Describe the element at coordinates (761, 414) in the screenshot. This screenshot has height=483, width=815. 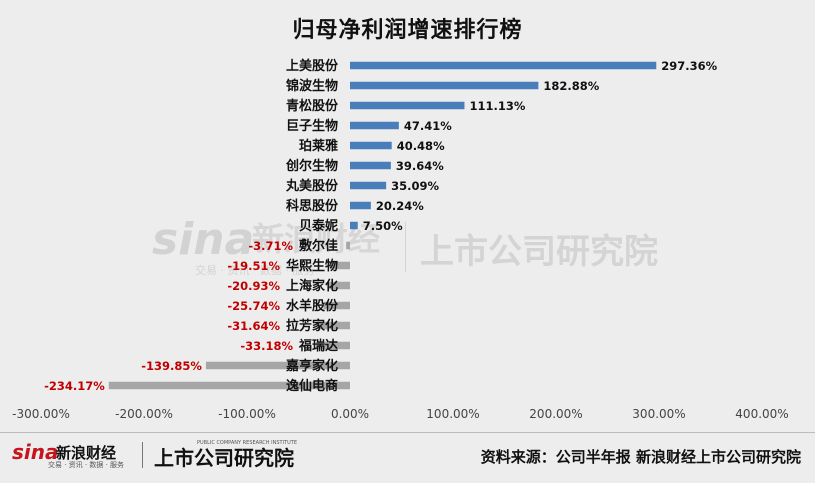
I see `x-tick-label: 400.00%` at that location.